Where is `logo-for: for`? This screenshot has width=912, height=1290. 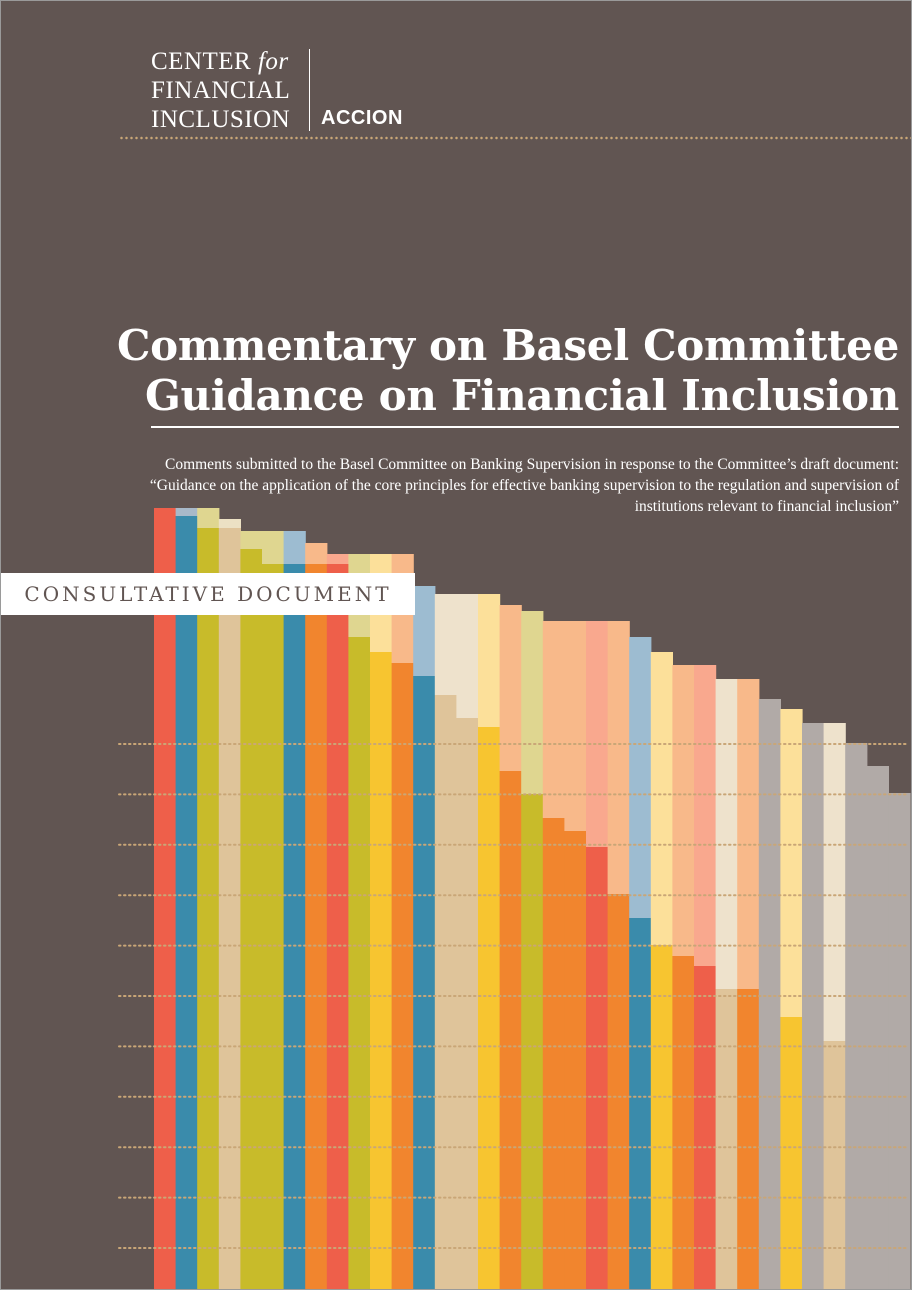
logo-for: for is located at coordinates (273, 61).